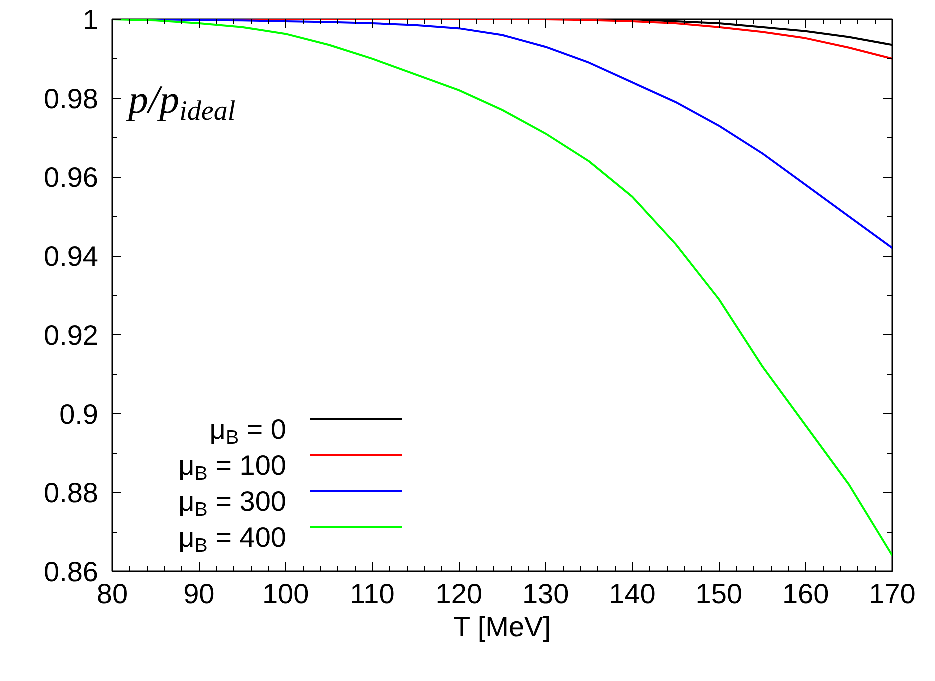 The image size is (935, 681). I want to click on y-tick-label: 1, so click(90, 20).